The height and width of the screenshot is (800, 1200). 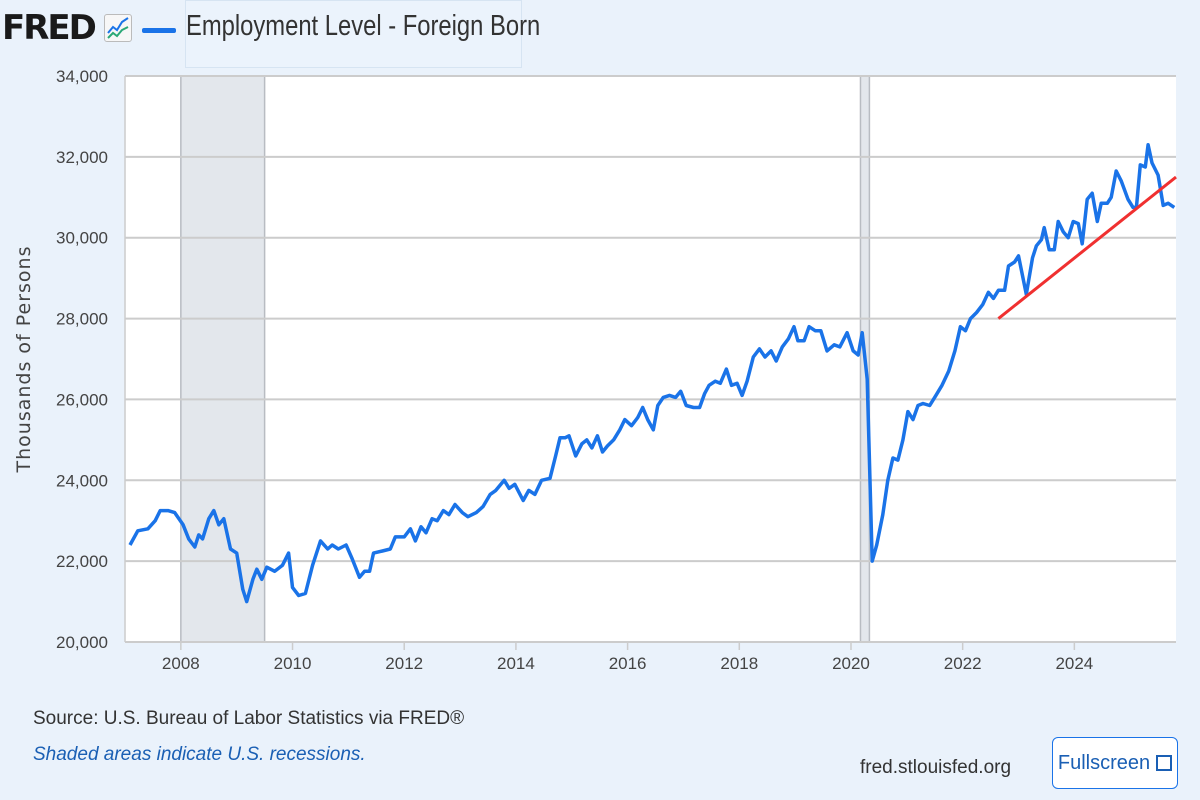 What do you see at coordinates (82, 399) in the screenshot?
I see `y-tick-label: 26,000` at bounding box center [82, 399].